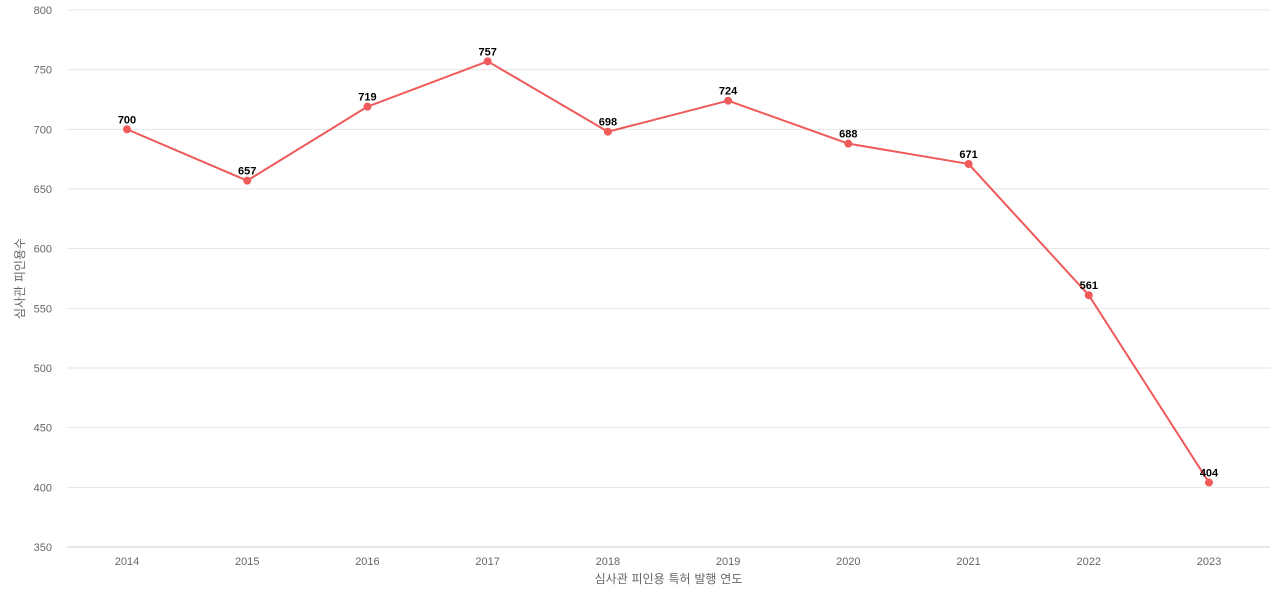  What do you see at coordinates (968, 155) in the screenshot?
I see `data-label: 671` at bounding box center [968, 155].